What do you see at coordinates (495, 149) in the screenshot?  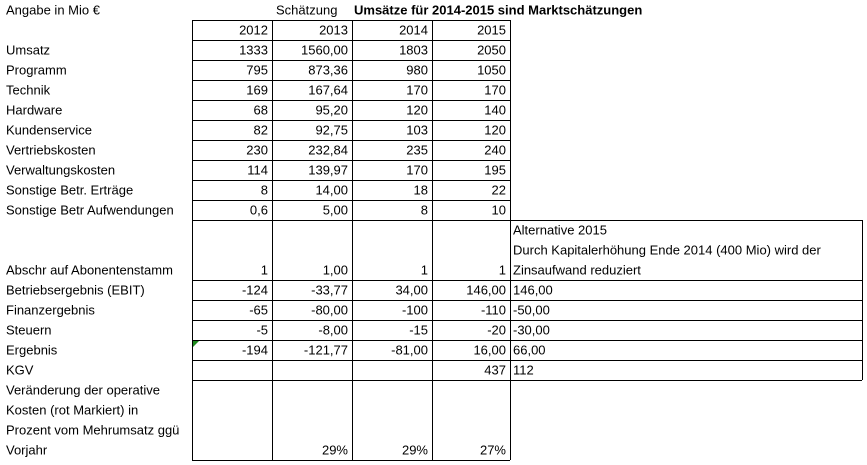 I see `cell-value: 240` at bounding box center [495, 149].